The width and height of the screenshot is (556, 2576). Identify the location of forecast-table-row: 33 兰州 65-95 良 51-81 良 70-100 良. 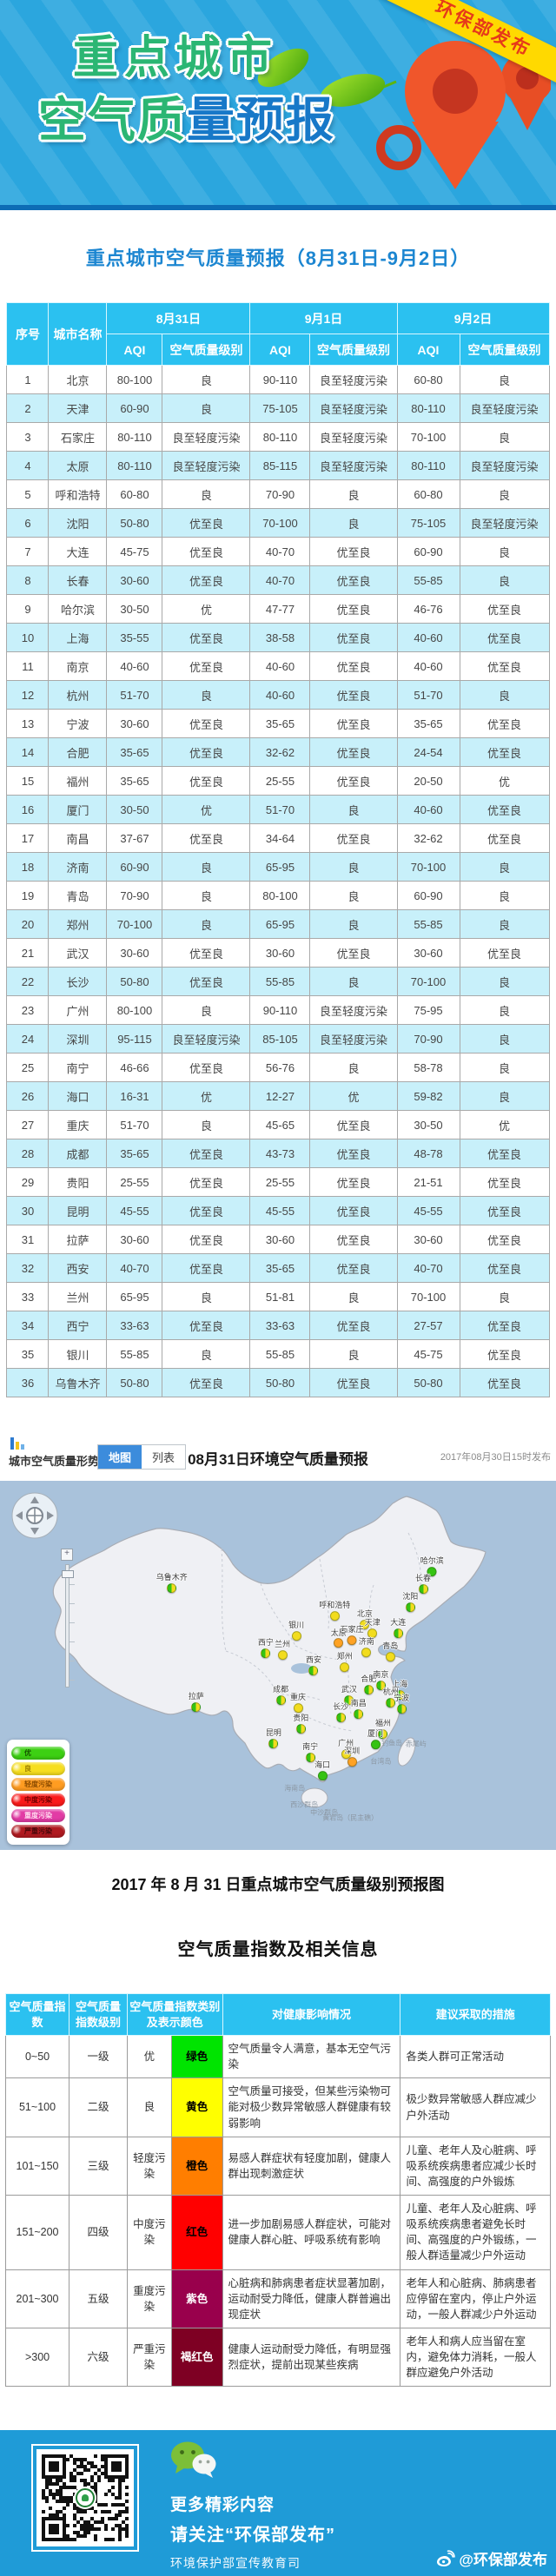
(278, 1296).